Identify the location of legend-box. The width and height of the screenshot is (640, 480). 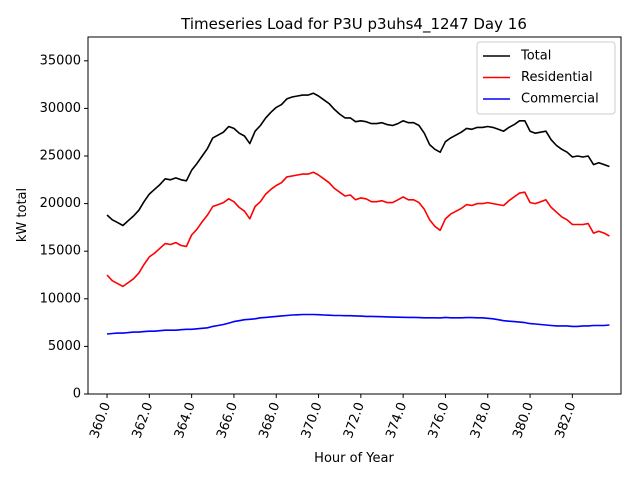
(546, 78).